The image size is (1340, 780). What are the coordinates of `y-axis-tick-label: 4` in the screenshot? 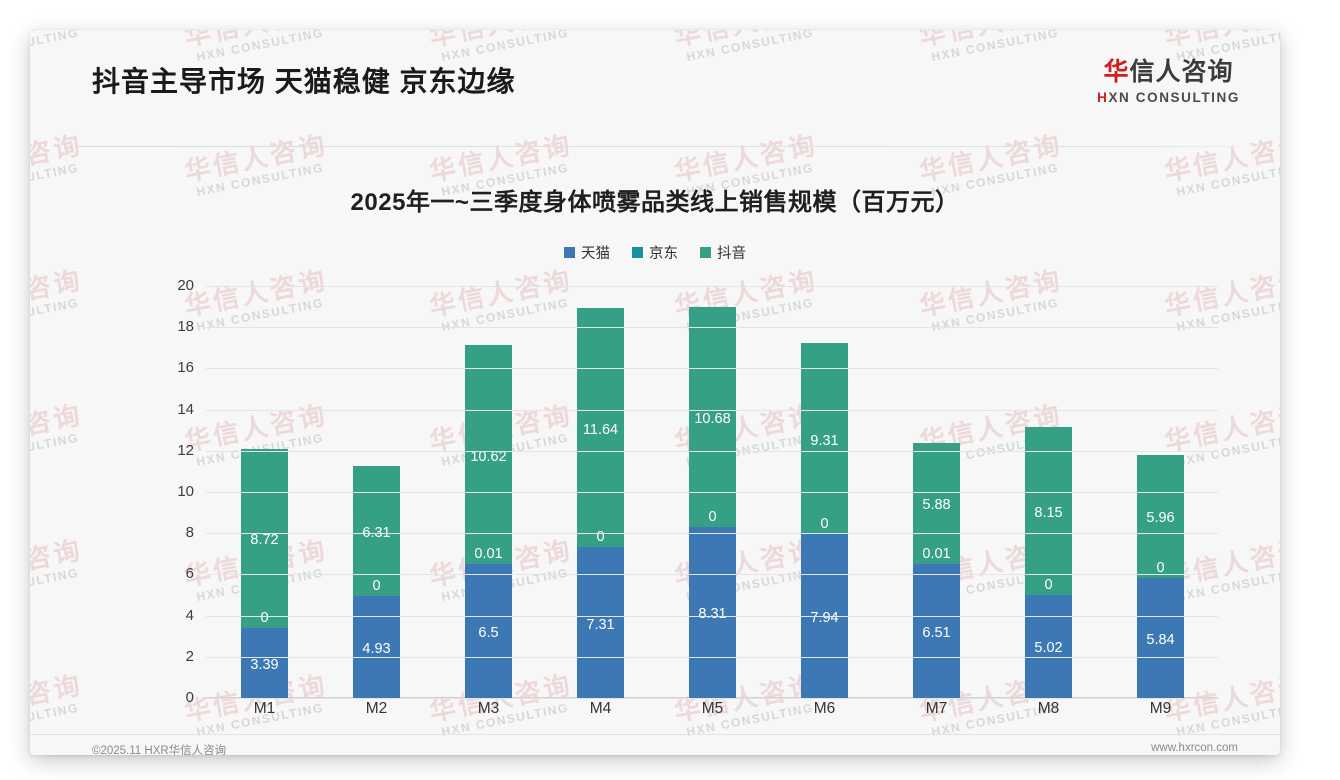 It's located at (189, 615).